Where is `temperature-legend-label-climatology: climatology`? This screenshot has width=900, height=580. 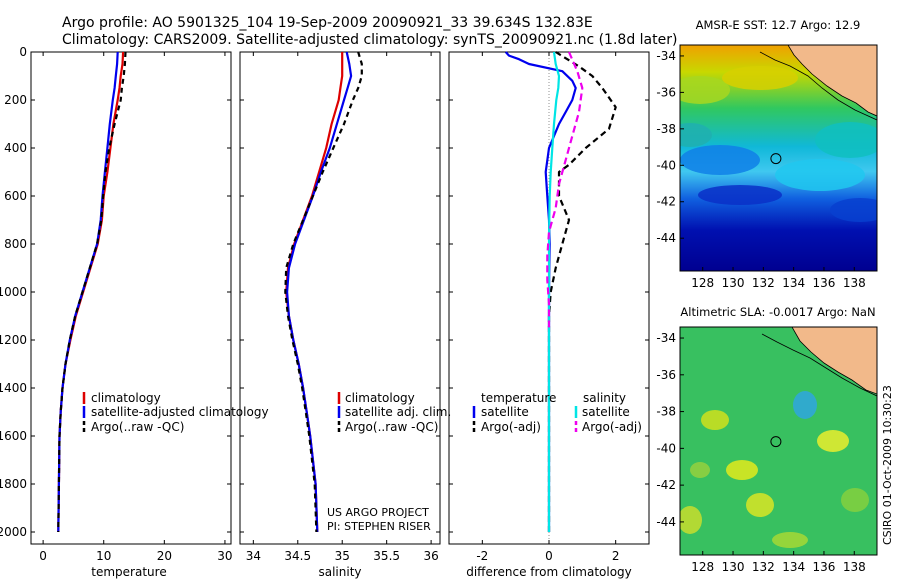 temperature-legend-label-climatology: climatology is located at coordinates (126, 398).